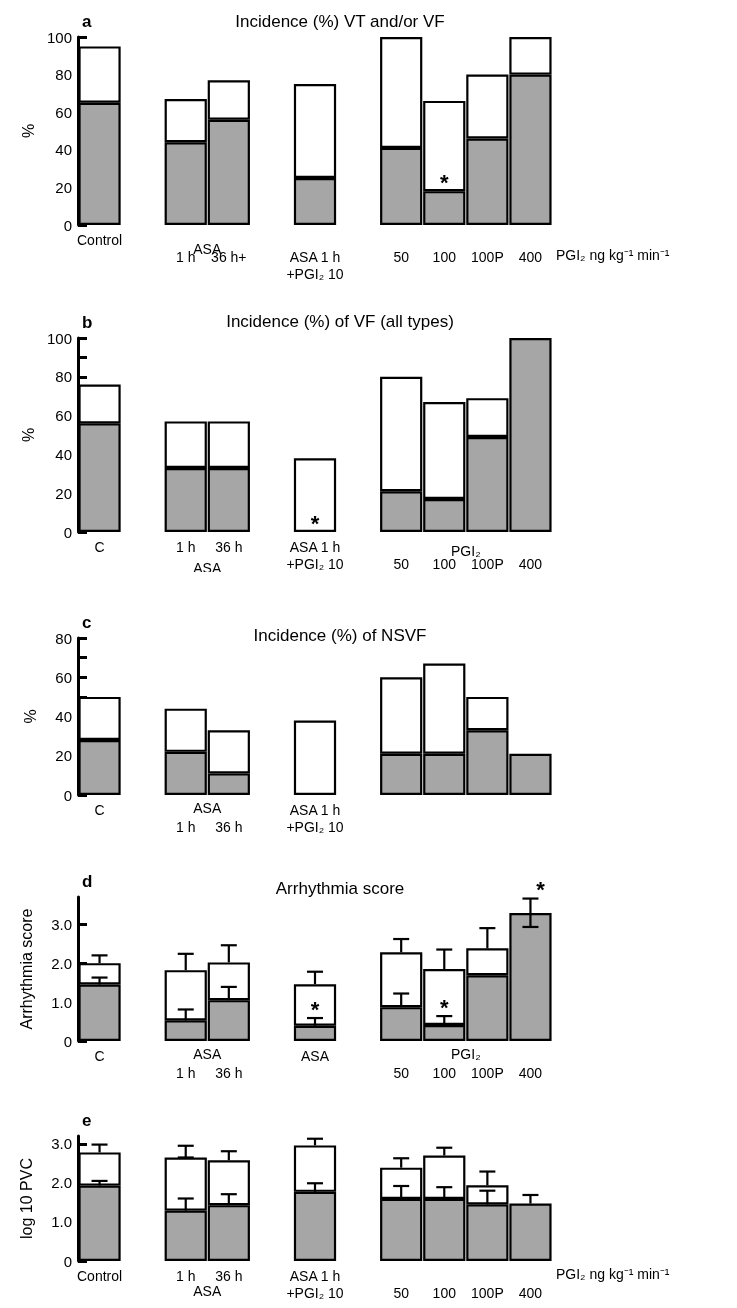  Describe the element at coordinates (87, 1120) in the screenshot. I see `text: e` at that location.